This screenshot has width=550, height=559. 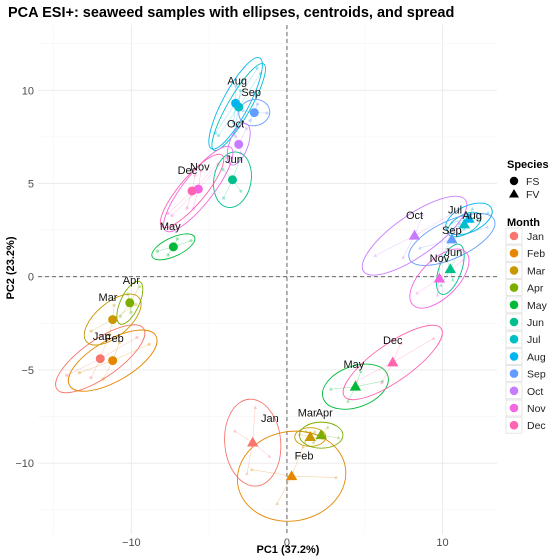 I want to click on legend-month-title: Month, so click(x=523, y=223).